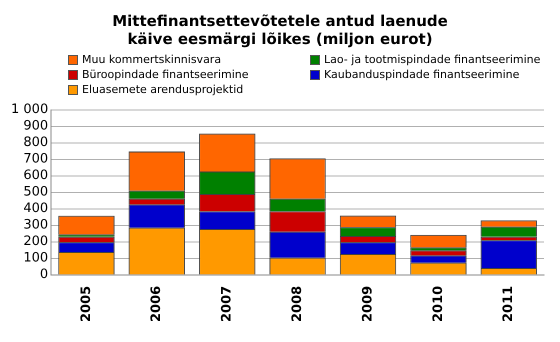 The width and height of the screenshot is (560, 342). Describe the element at coordinates (163, 89) in the screenshot. I see `legend-label: Eluasemete arendusprojektid` at that location.